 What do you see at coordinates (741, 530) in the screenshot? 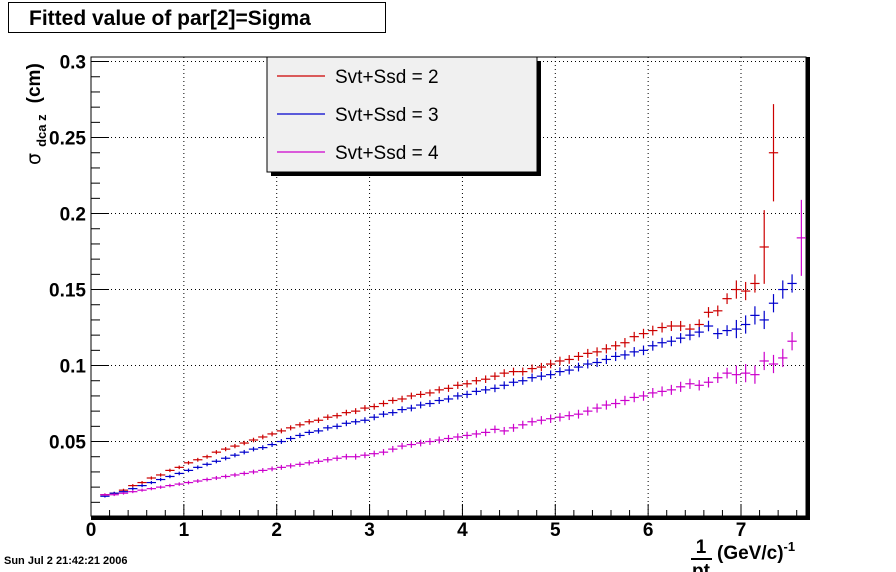
I see `x-tick-label: 7` at bounding box center [741, 530].